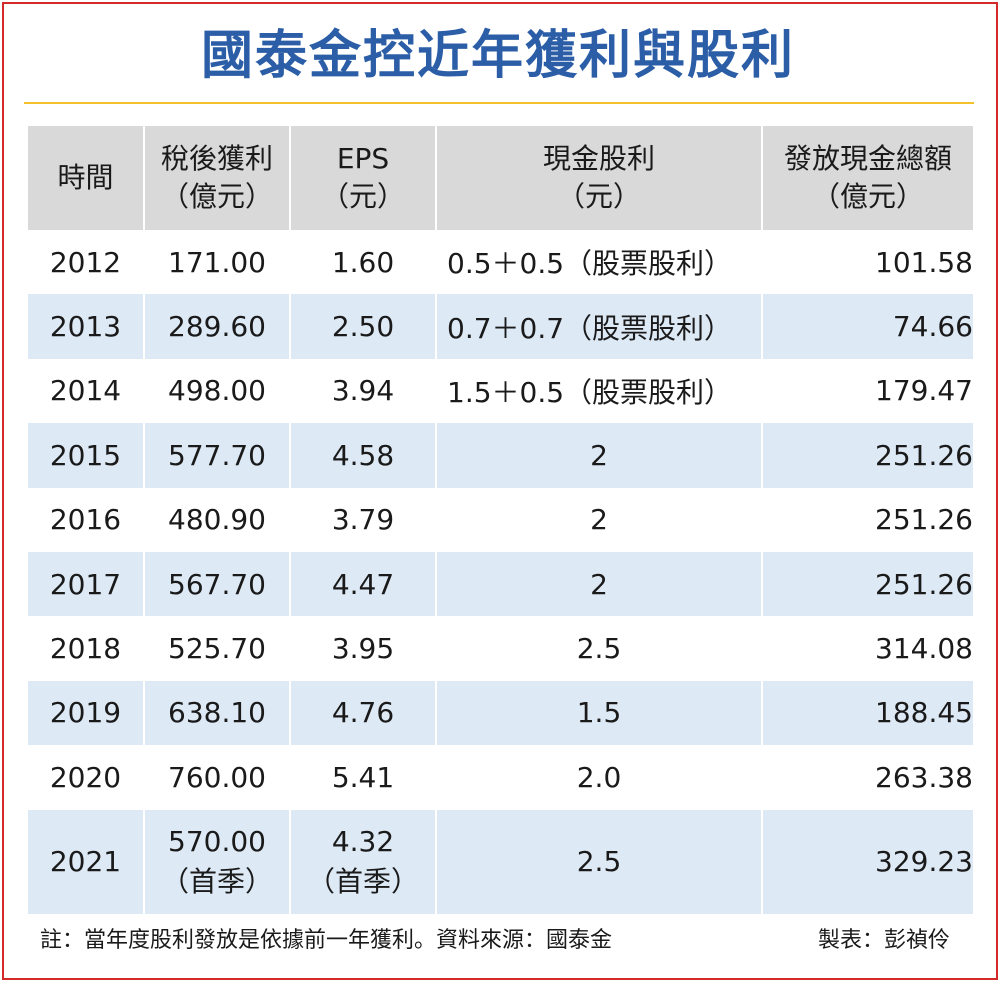  What do you see at coordinates (884, 940) in the screenshot?
I see `table-maker-credit: 製表：彭禎伶` at bounding box center [884, 940].